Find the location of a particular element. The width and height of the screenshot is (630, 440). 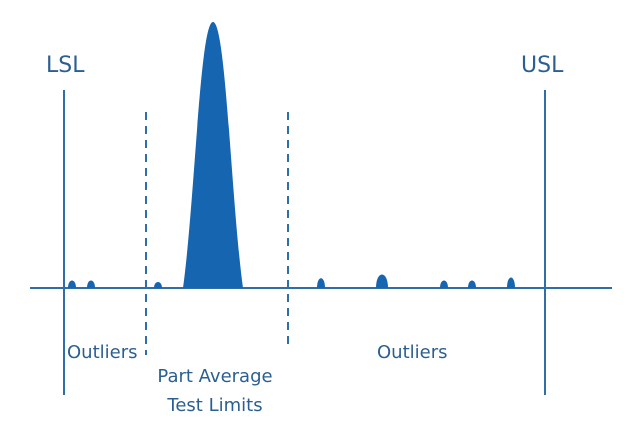

outliers-left-label: Outliers is located at coordinates (102, 352).